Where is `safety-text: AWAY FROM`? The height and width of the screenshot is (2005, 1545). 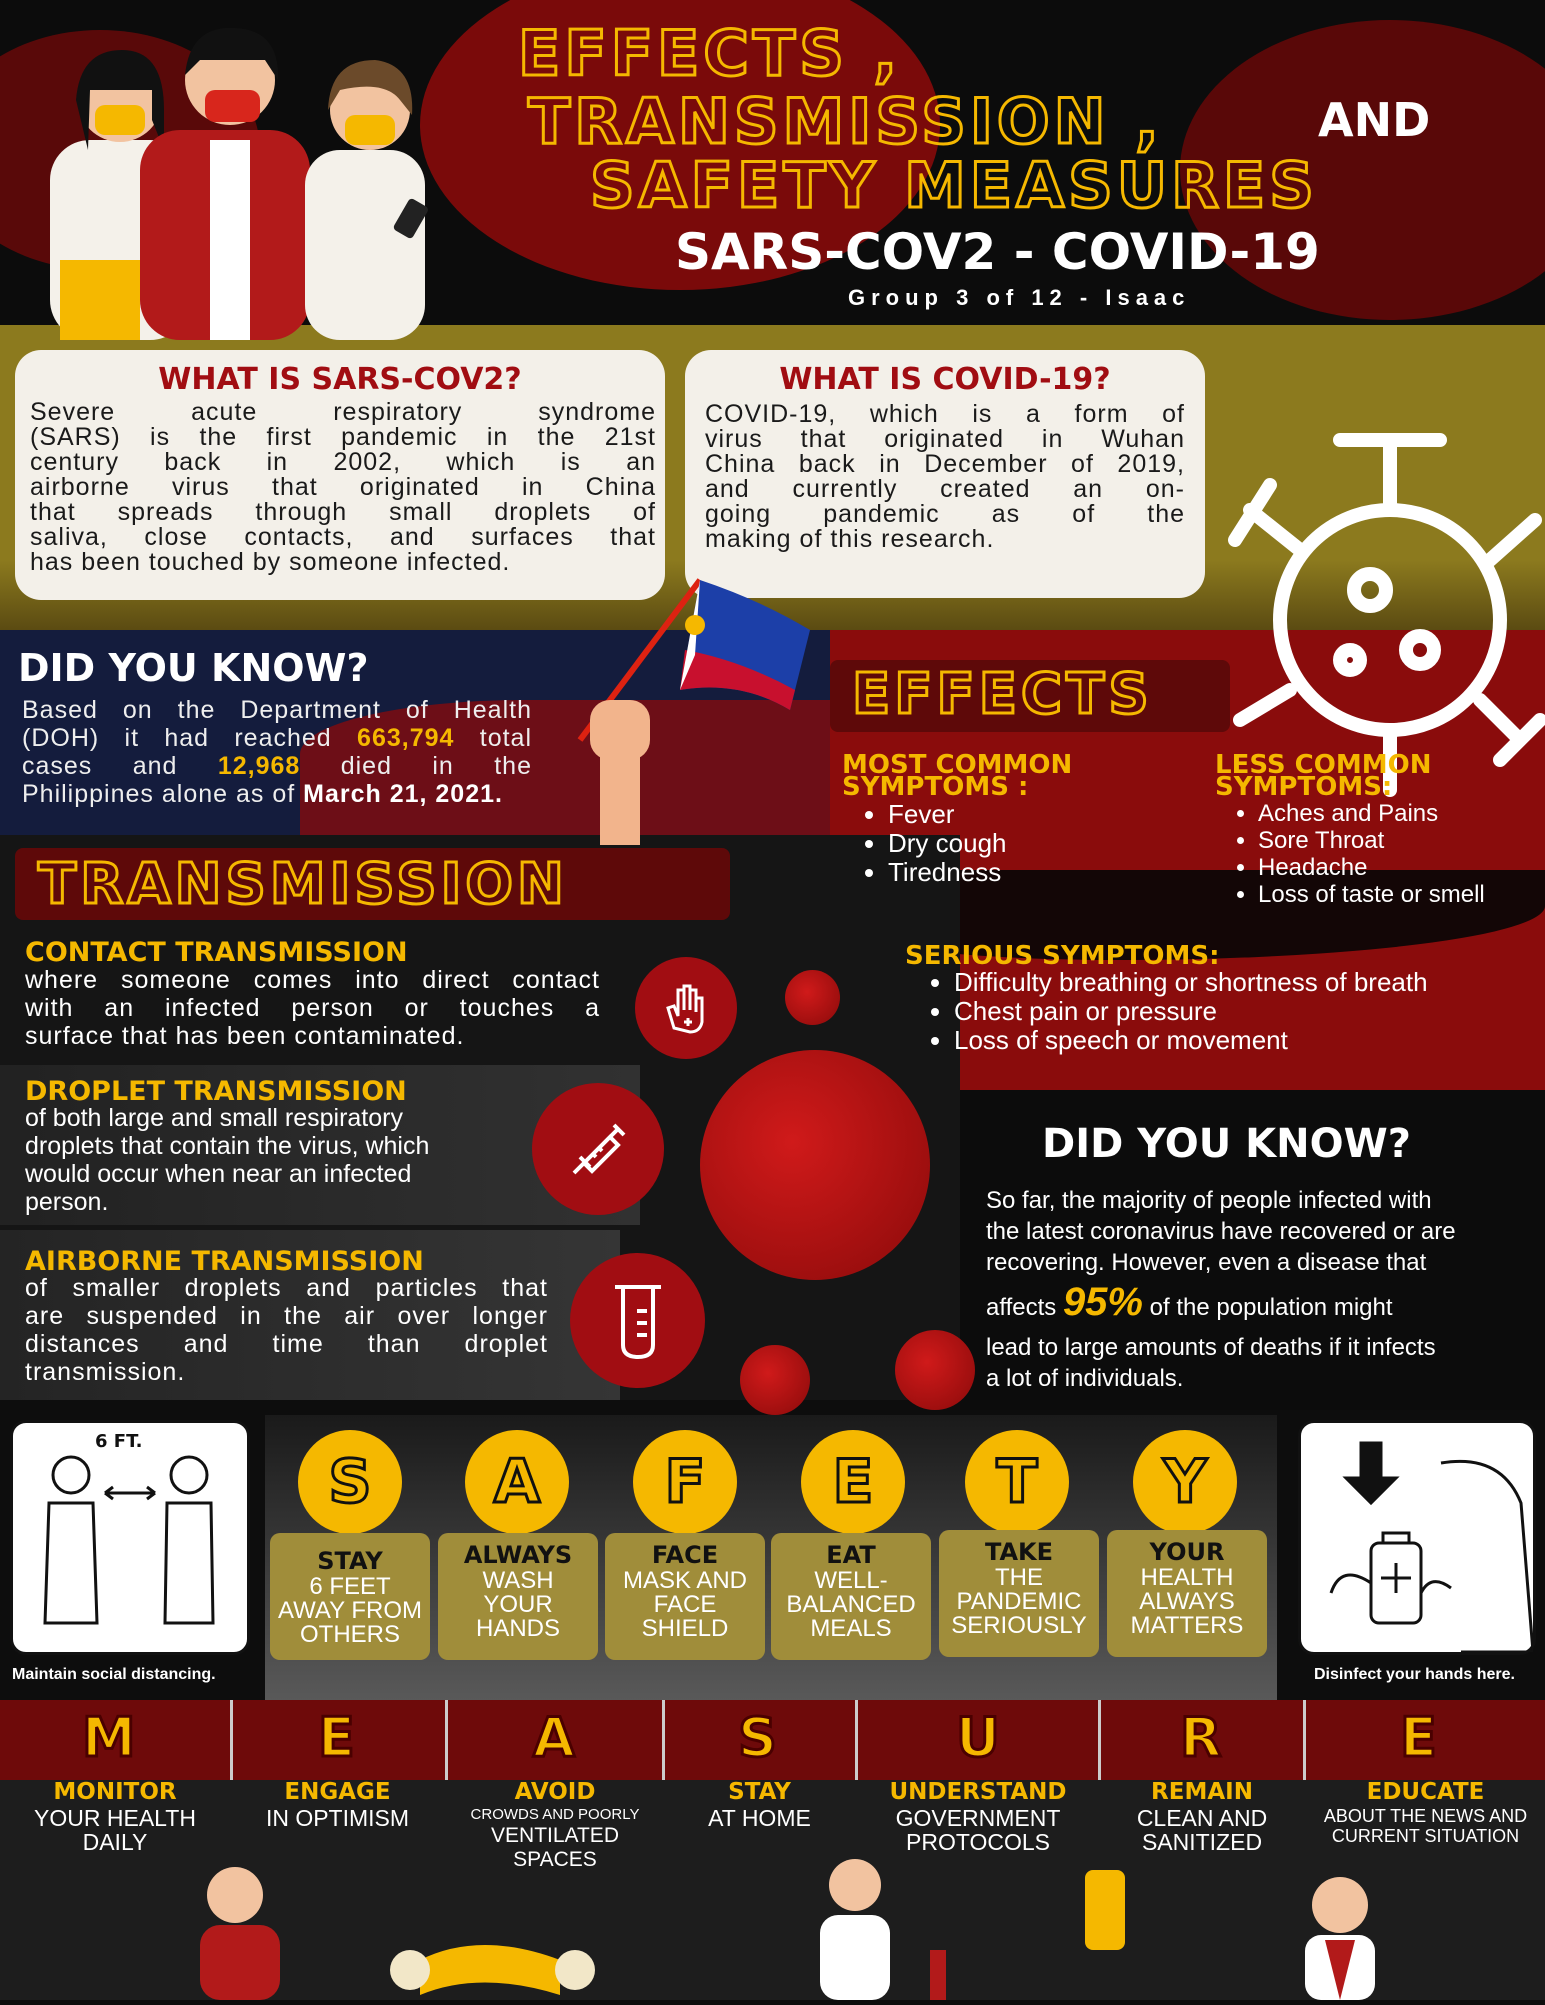
safety-text: AWAY FROM is located at coordinates (350, 1610).